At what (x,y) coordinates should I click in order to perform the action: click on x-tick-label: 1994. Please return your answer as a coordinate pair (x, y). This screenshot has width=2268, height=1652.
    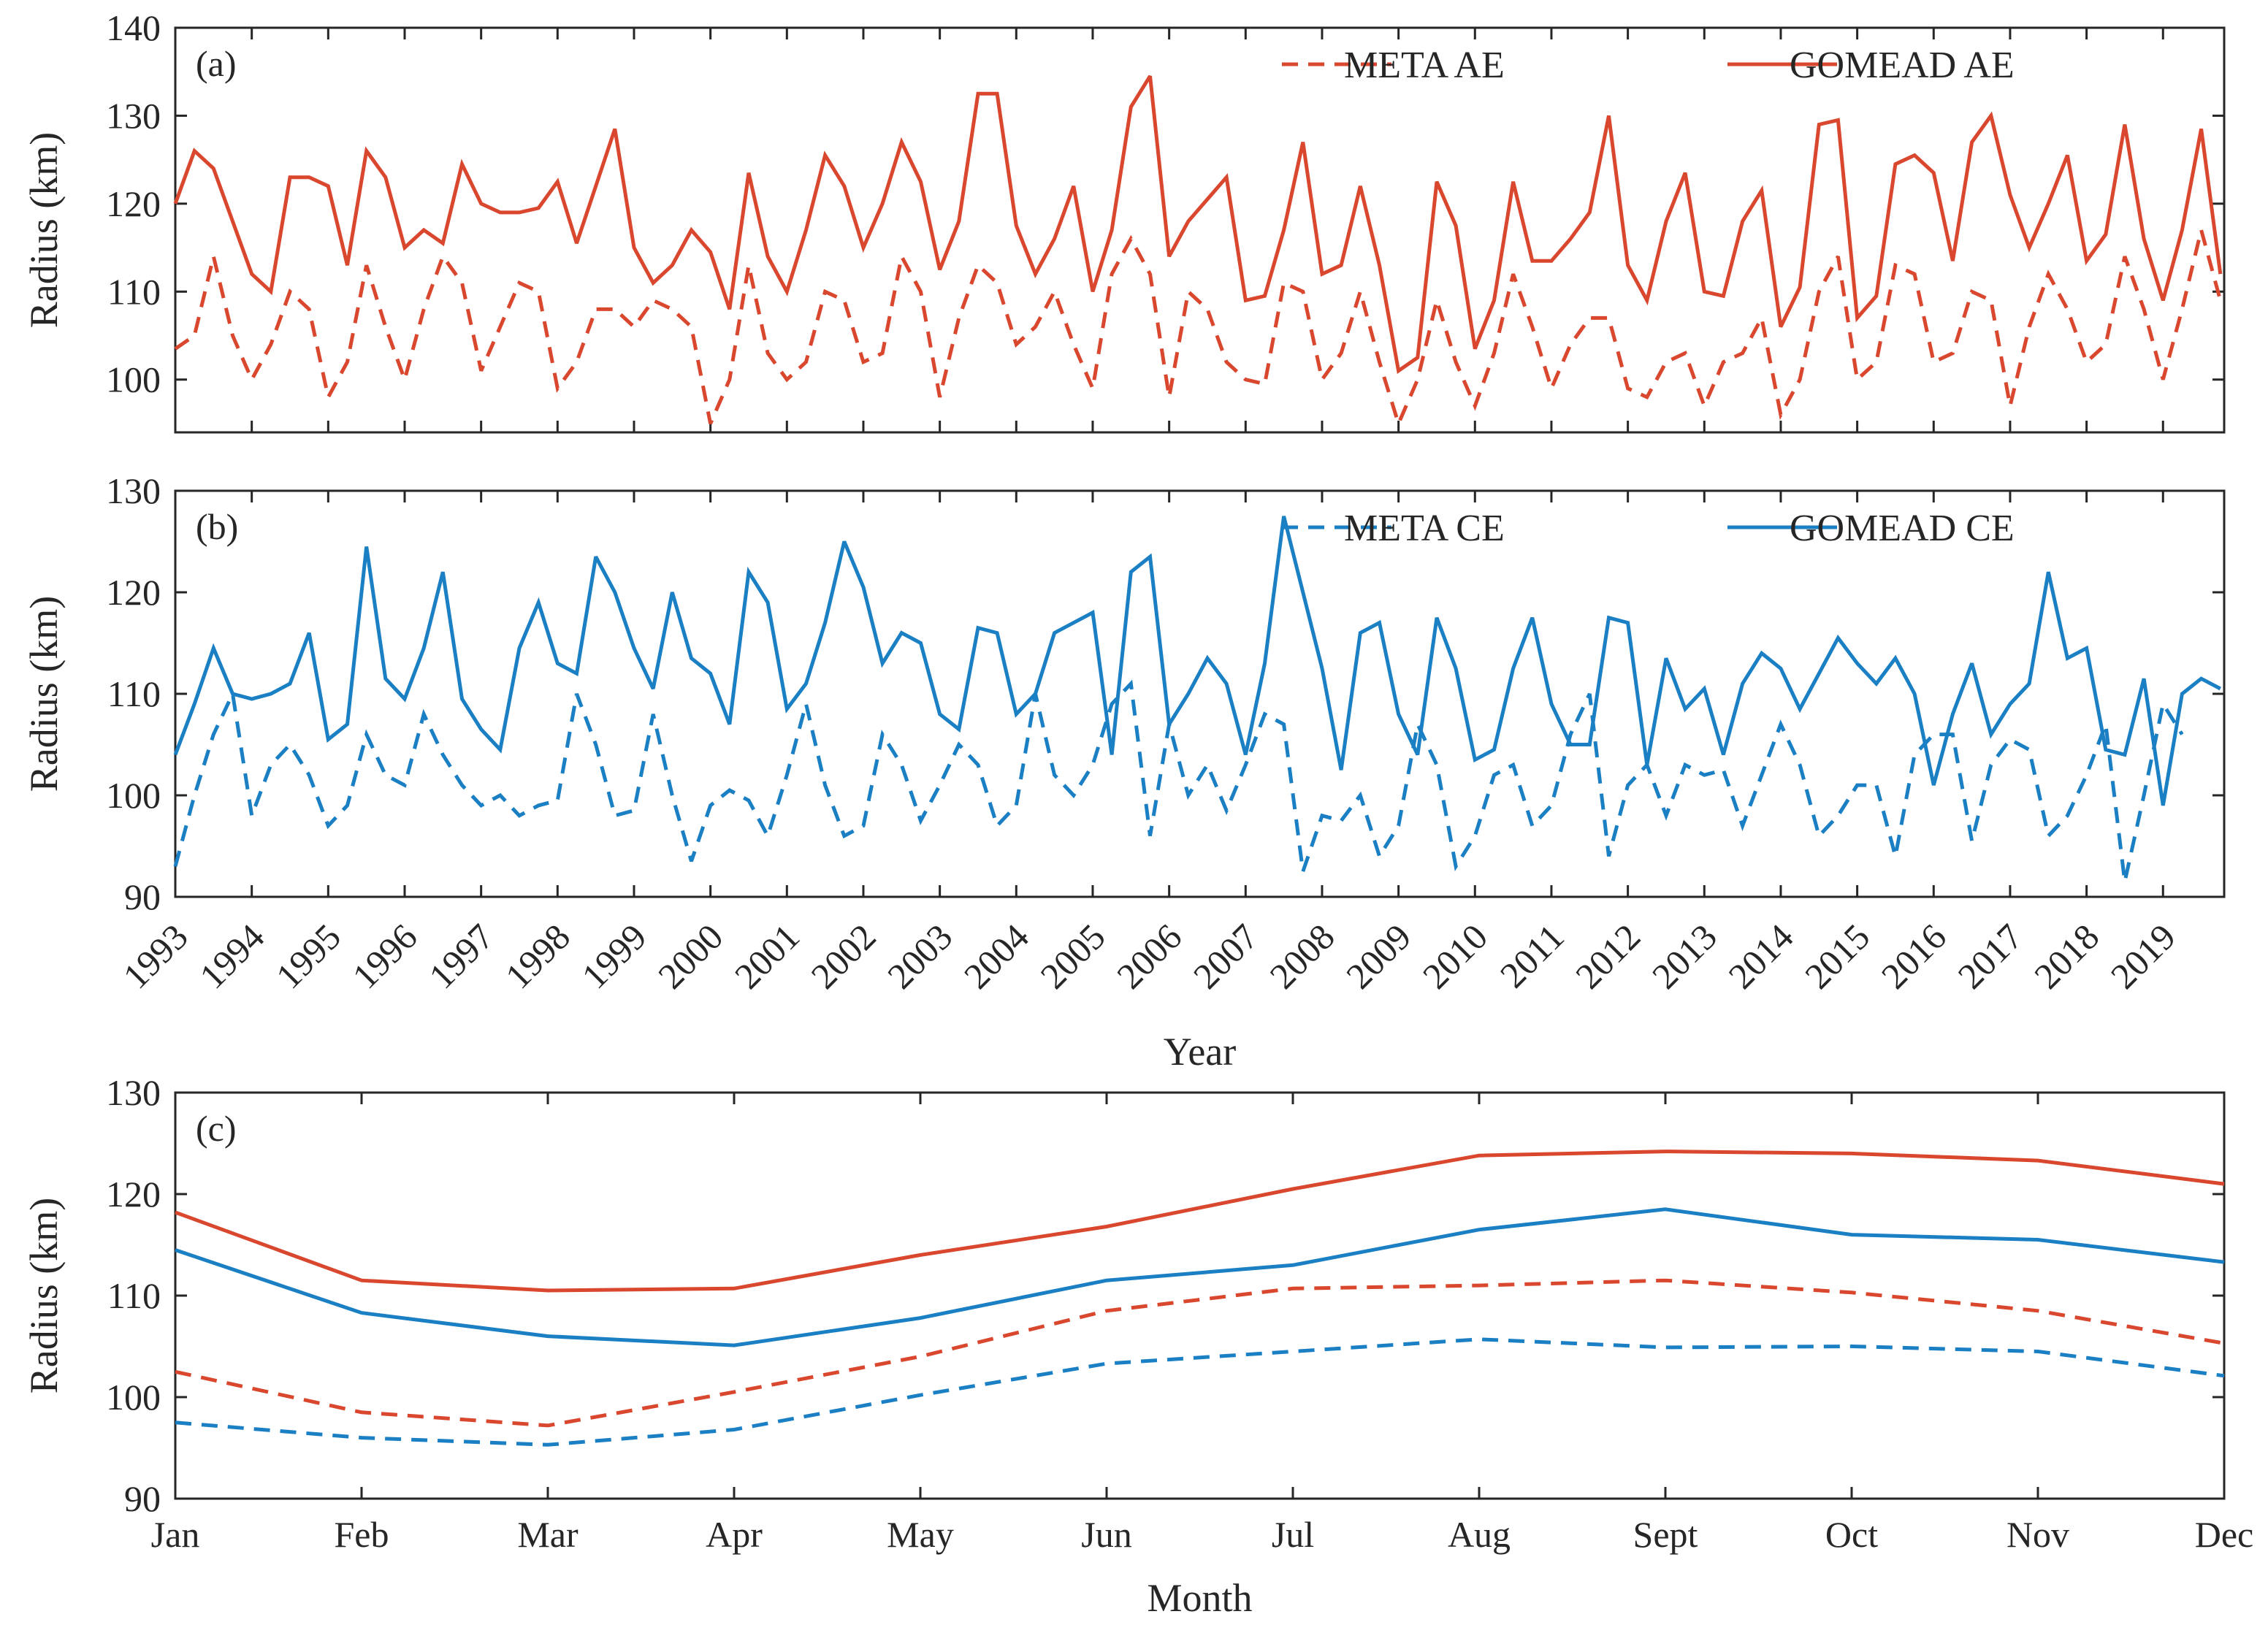
    Looking at the image, I should click on (231, 956).